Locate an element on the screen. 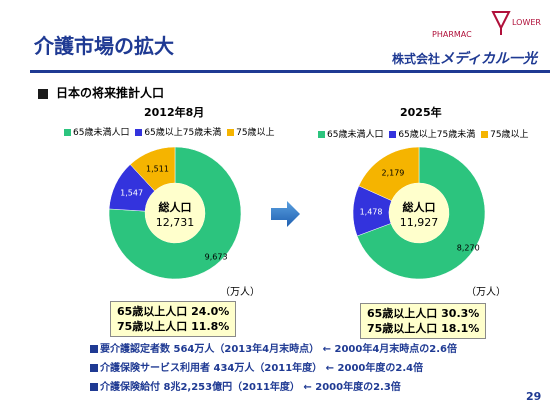 The width and height of the screenshot is (560, 420). company-logo: 株式会社メディカル一光 is located at coordinates (464, 58).